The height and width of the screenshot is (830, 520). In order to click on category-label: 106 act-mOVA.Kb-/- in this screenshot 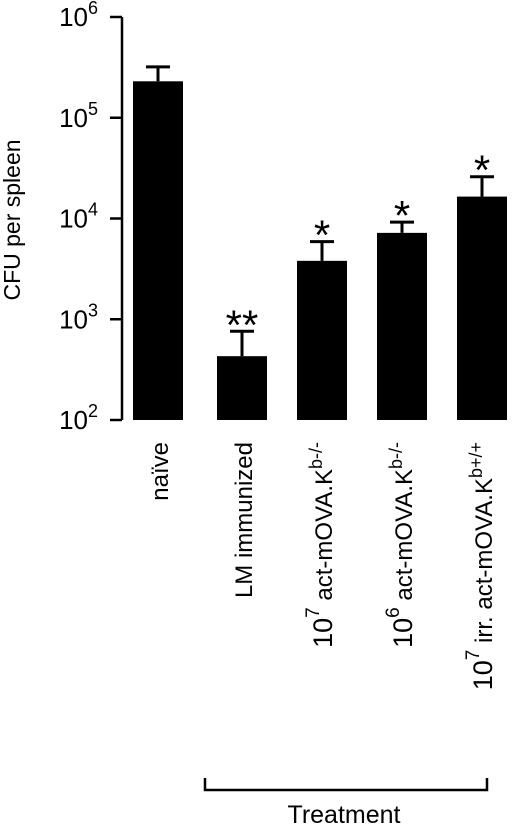, I will do `click(400, 545)`.